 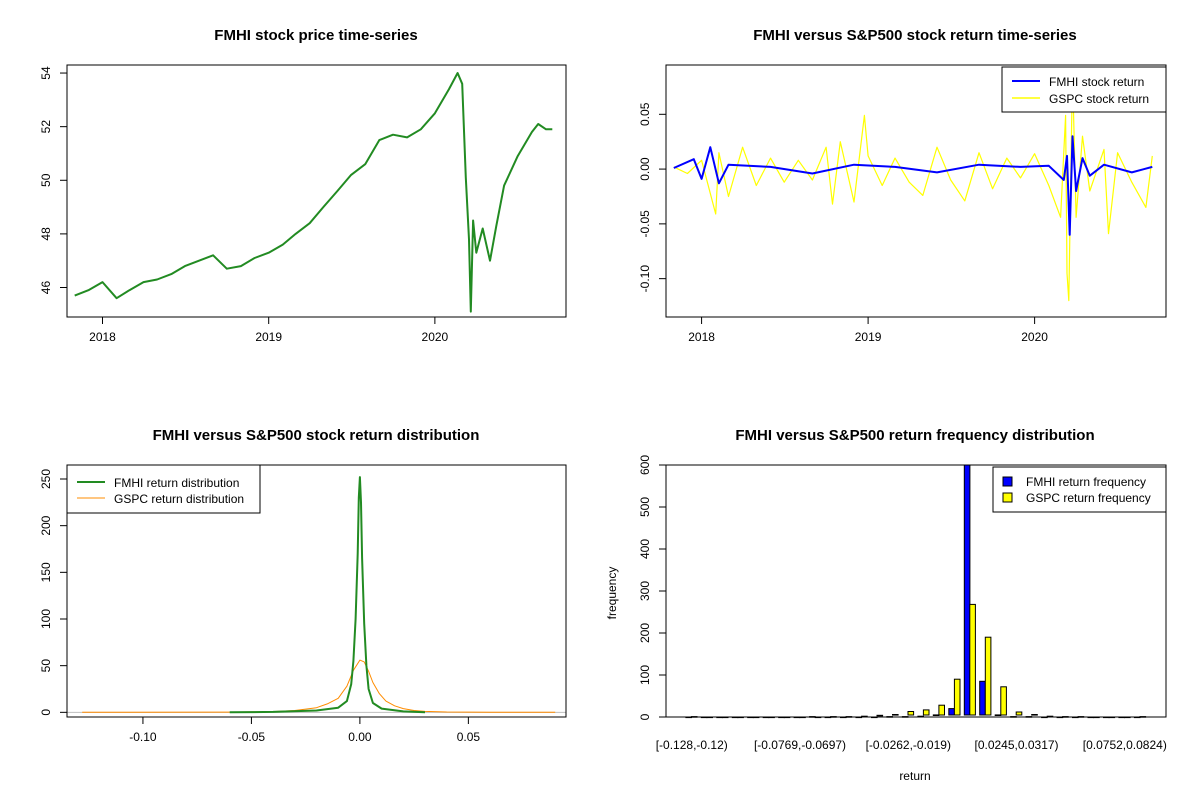 I want to click on y-tick-label: 0.00, so click(x=645, y=169).